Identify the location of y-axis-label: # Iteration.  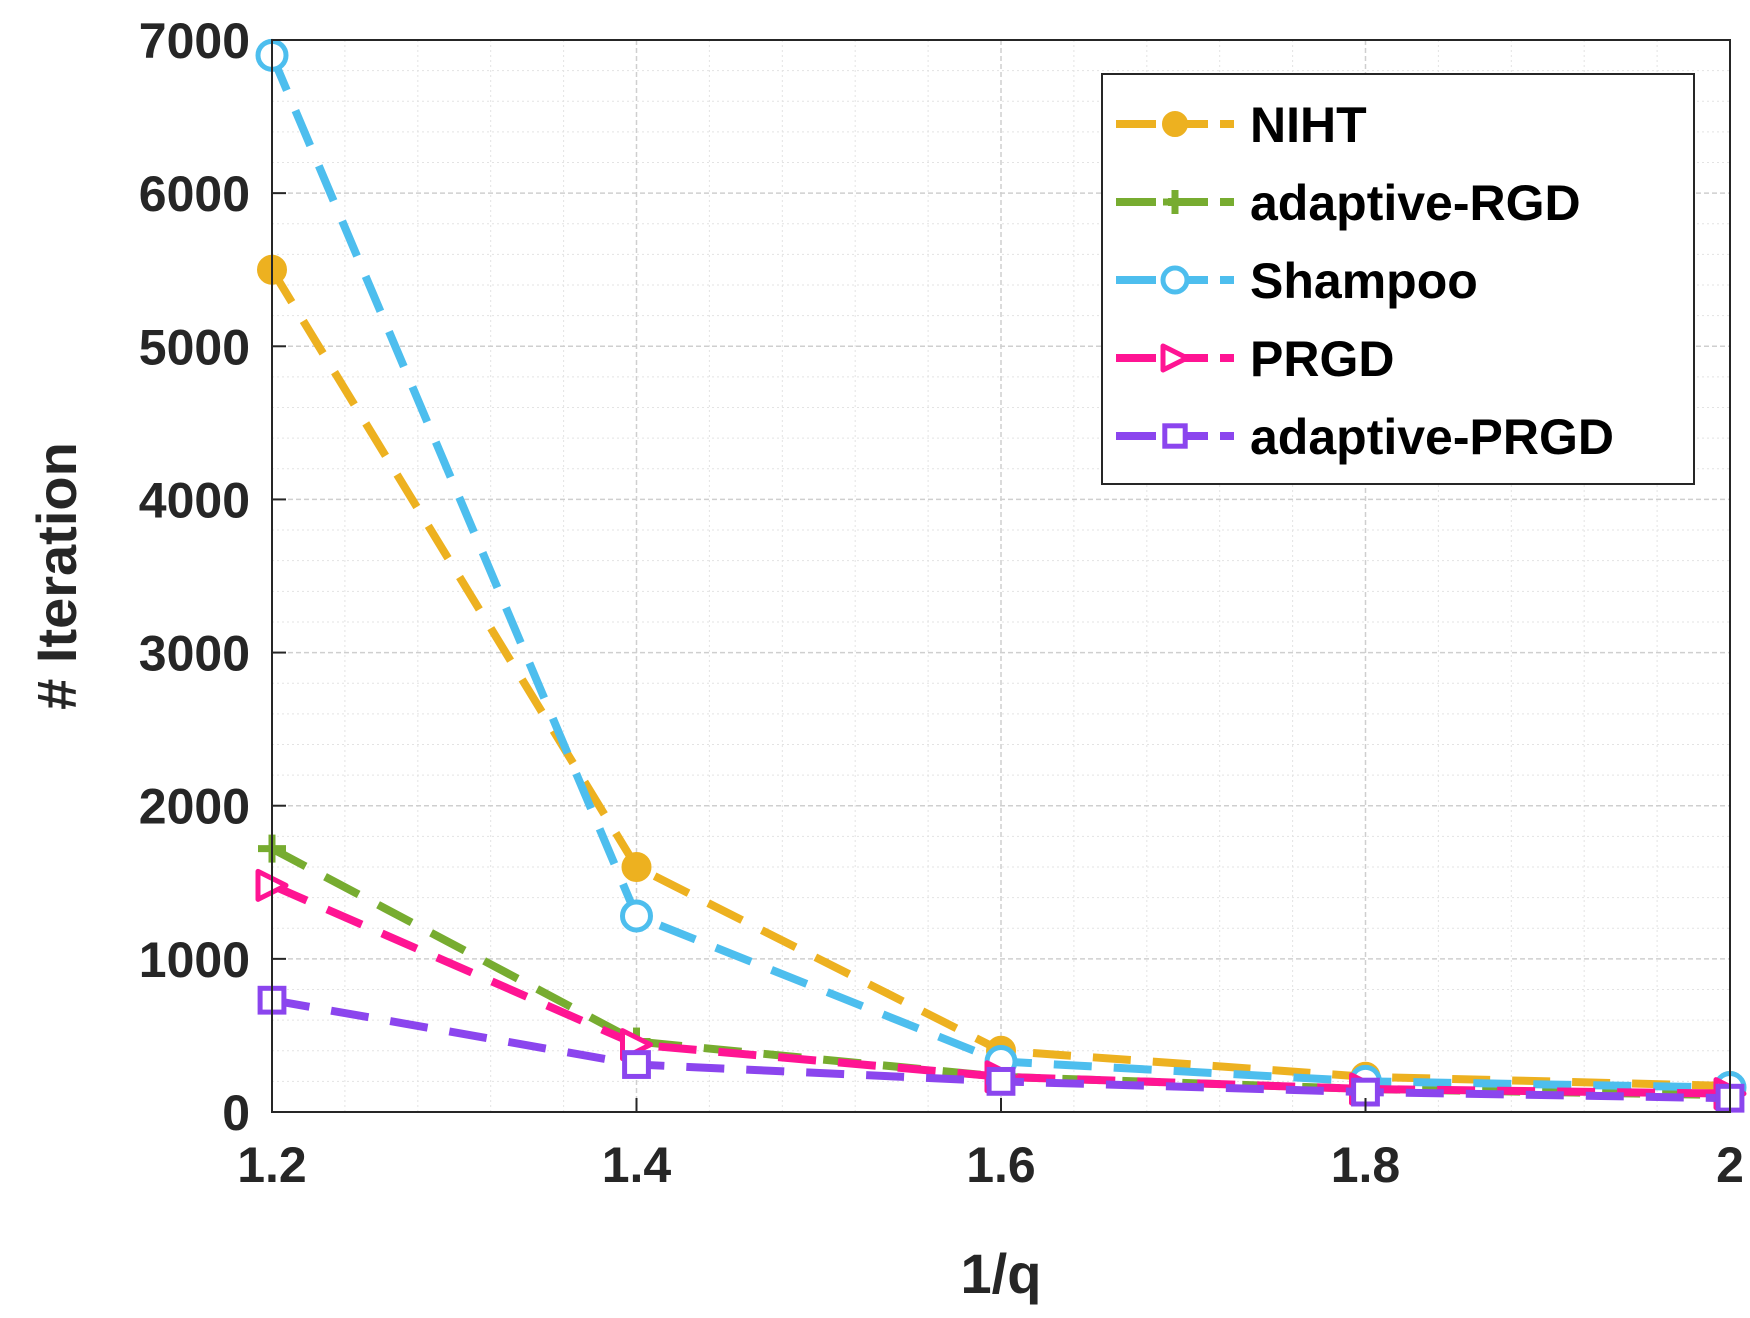
(56, 576).